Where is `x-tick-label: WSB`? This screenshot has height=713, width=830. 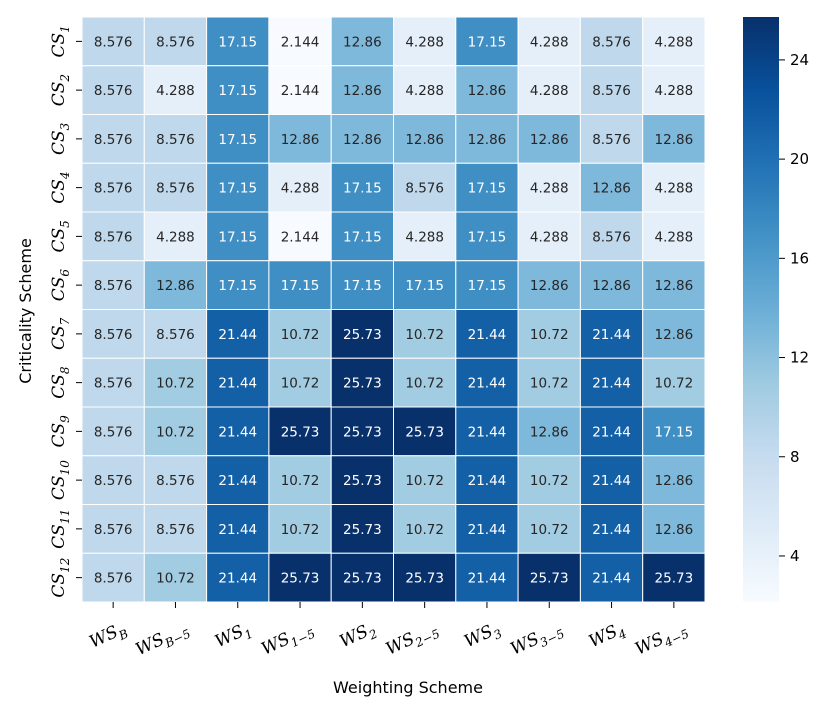 x-tick-label: WSB is located at coordinates (108, 636).